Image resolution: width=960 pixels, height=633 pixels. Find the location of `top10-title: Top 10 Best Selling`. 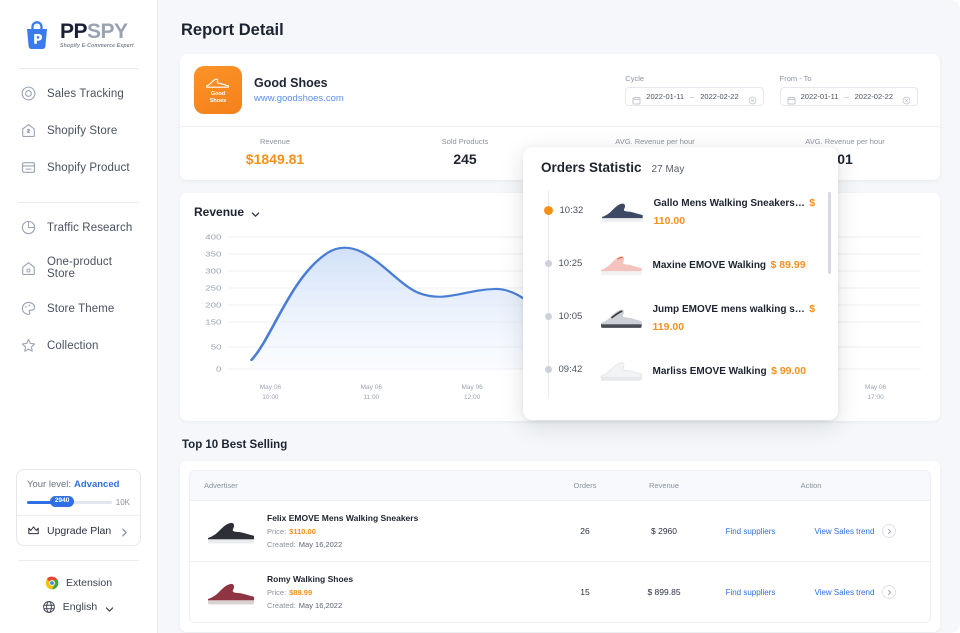

top10-title: Top 10 Best Selling is located at coordinates (235, 445).